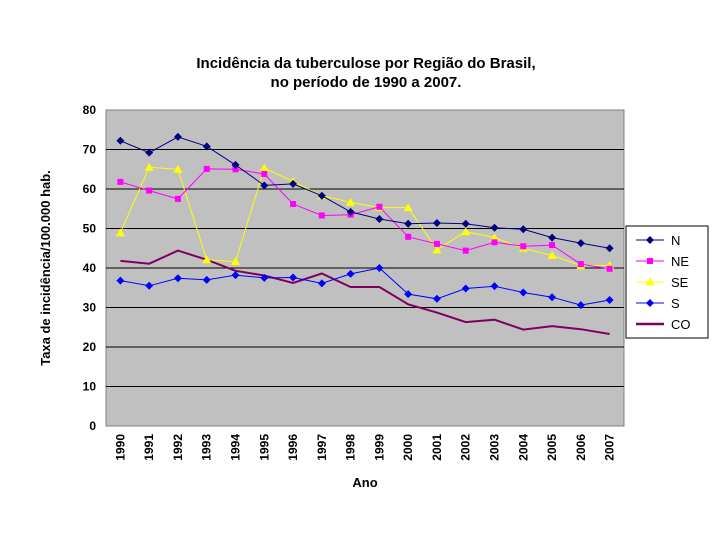 The height and width of the screenshot is (540, 720). What do you see at coordinates (322, 447) in the screenshot?
I see `x-tick-label: 1997` at bounding box center [322, 447].